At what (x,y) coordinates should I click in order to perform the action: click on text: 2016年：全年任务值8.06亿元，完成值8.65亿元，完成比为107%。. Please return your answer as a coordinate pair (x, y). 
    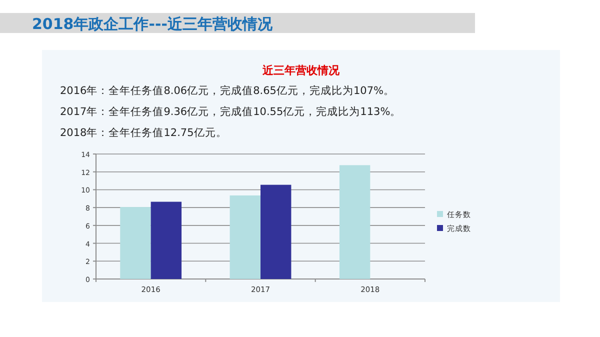
    Looking at the image, I should click on (227, 90).